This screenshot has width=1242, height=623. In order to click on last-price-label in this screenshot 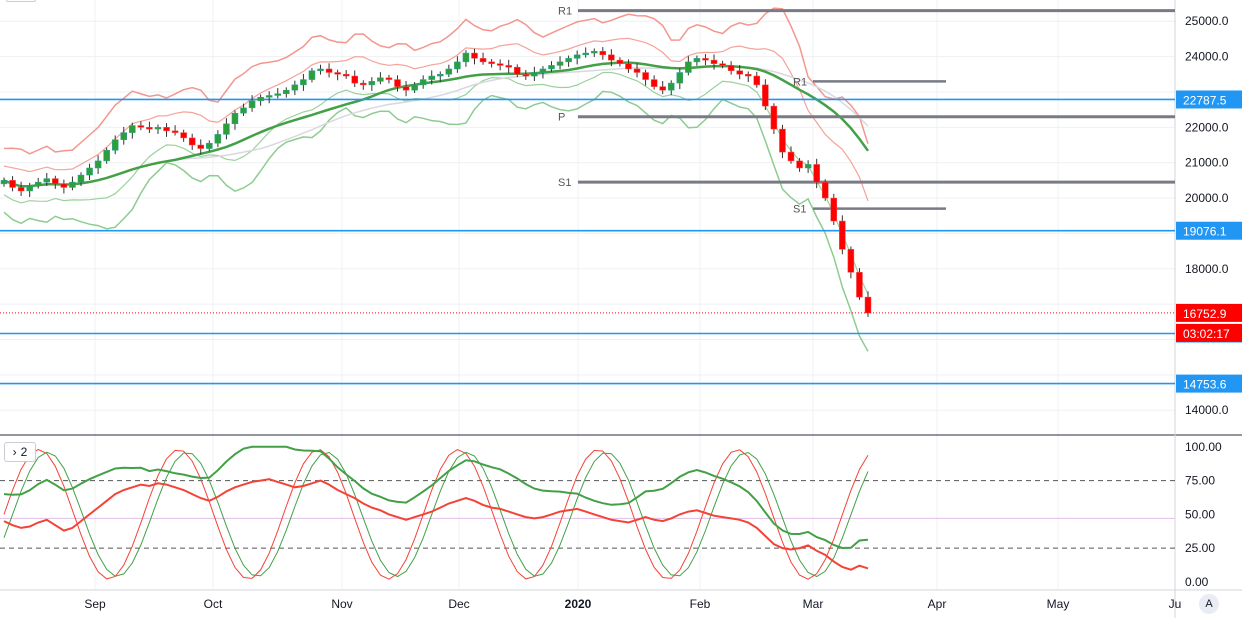, I will do `click(1209, 312)`.